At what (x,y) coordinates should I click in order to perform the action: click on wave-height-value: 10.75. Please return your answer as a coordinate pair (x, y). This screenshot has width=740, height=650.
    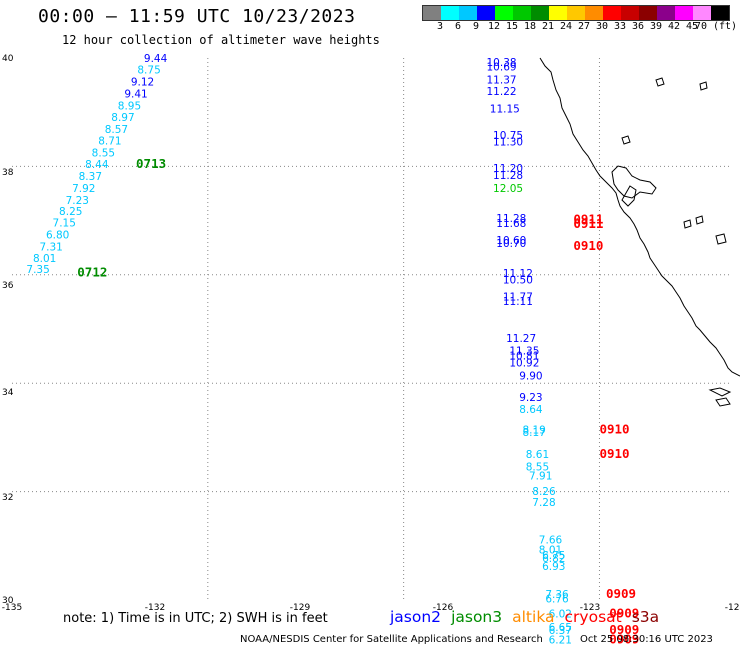
    Looking at the image, I should click on (508, 136).